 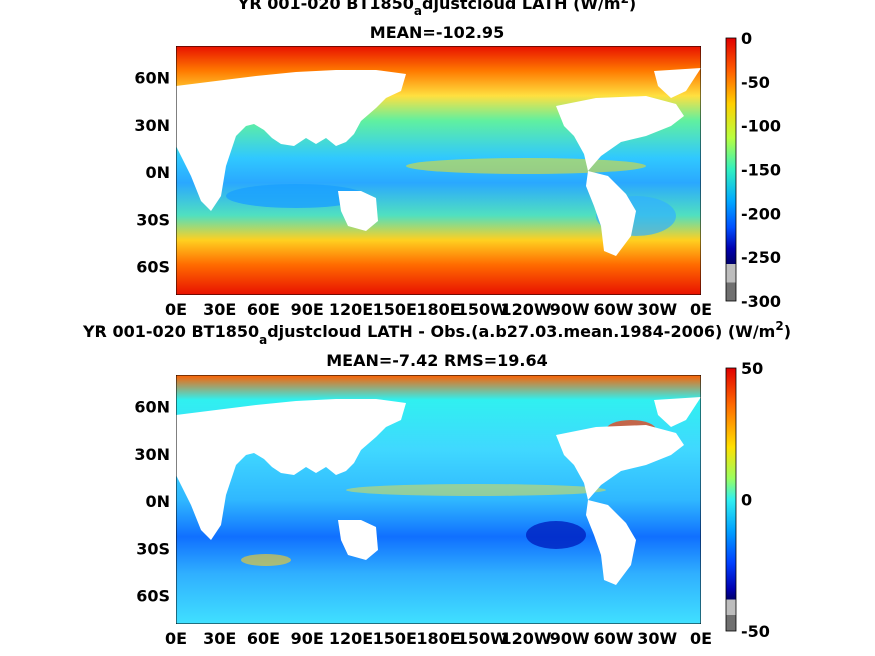 I want to click on map-1-y-tick: 60S, so click(x=153, y=267).